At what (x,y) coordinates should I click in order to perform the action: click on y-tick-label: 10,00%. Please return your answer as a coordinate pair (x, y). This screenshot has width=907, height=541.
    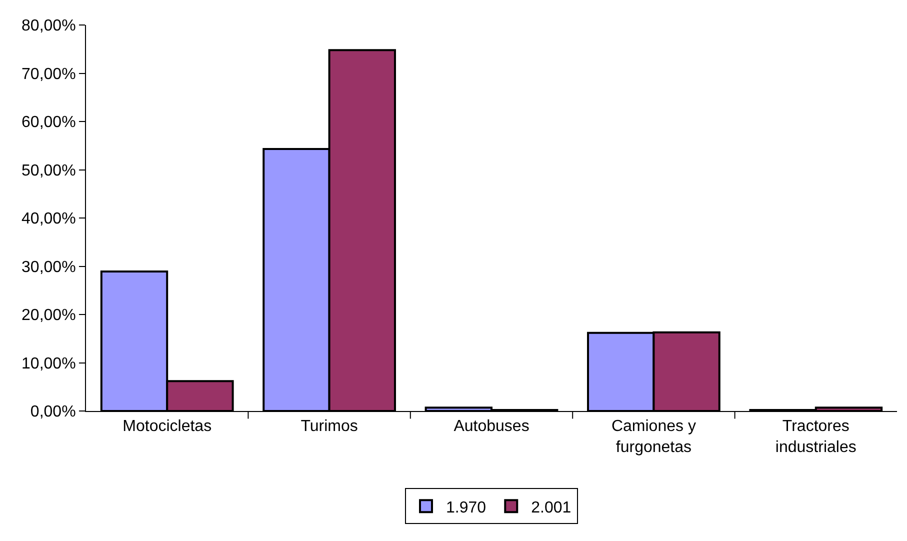
    Looking at the image, I should click on (49, 363).